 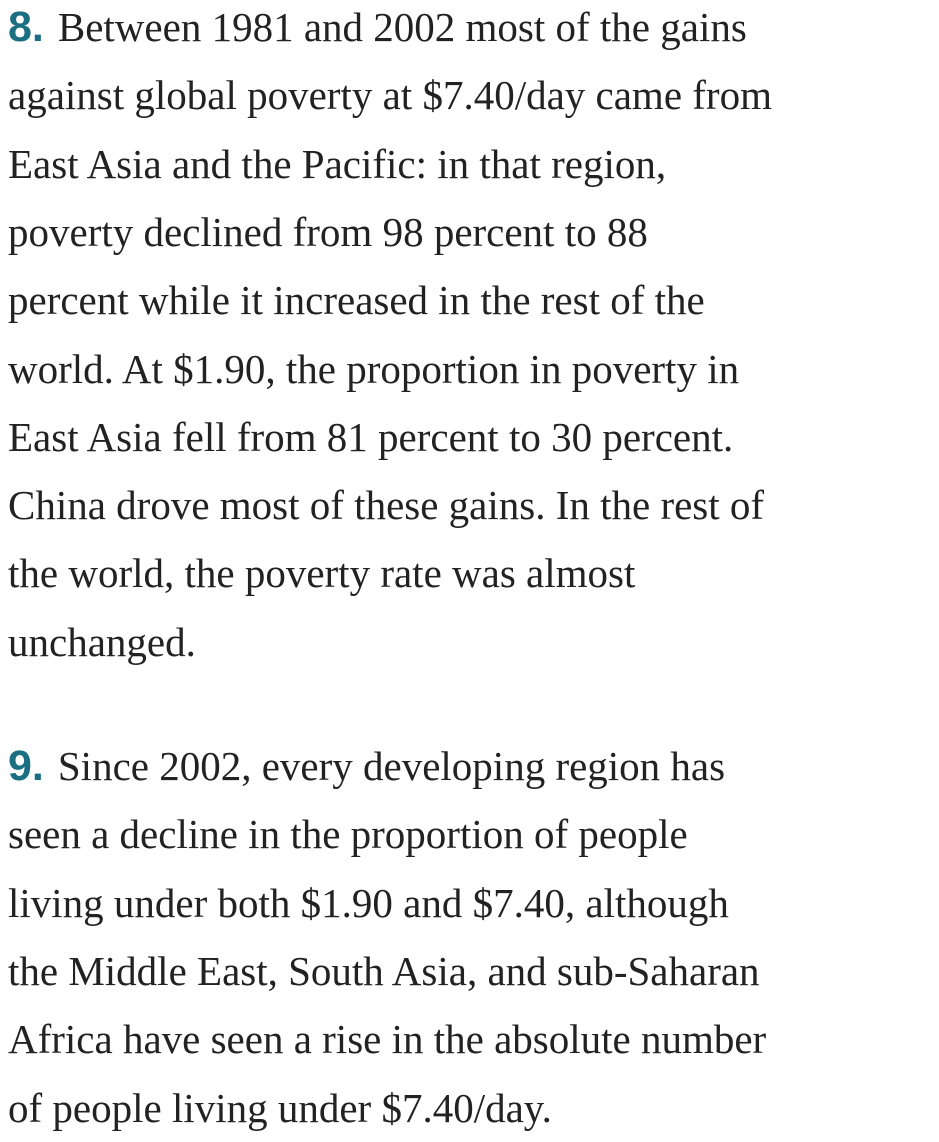 I want to click on line-text: poverty declined from 98 percent to 88, so click(x=328, y=231).